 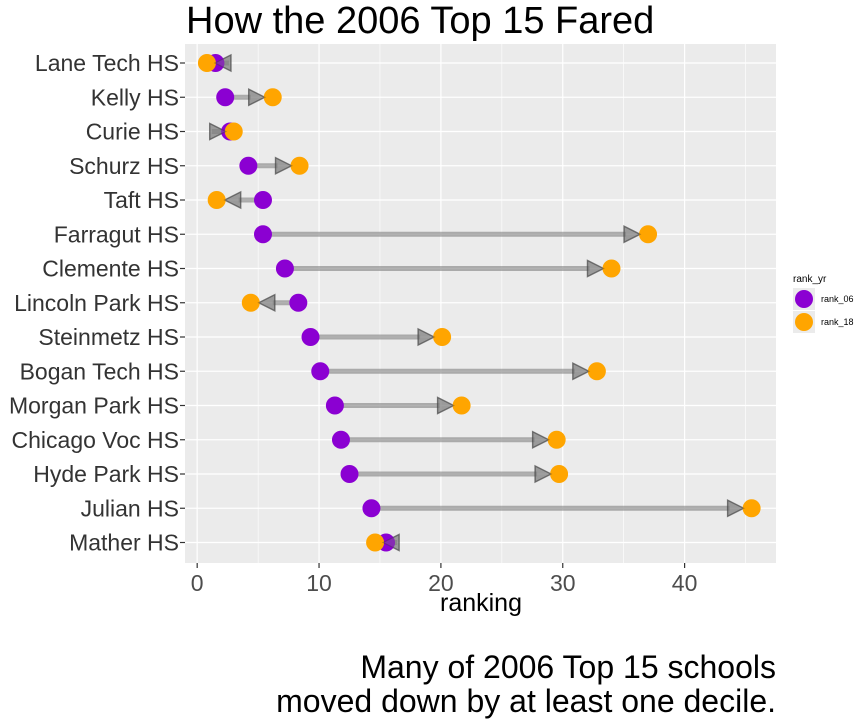 What do you see at coordinates (563, 583) in the screenshot?
I see `x-tick-label: 30` at bounding box center [563, 583].